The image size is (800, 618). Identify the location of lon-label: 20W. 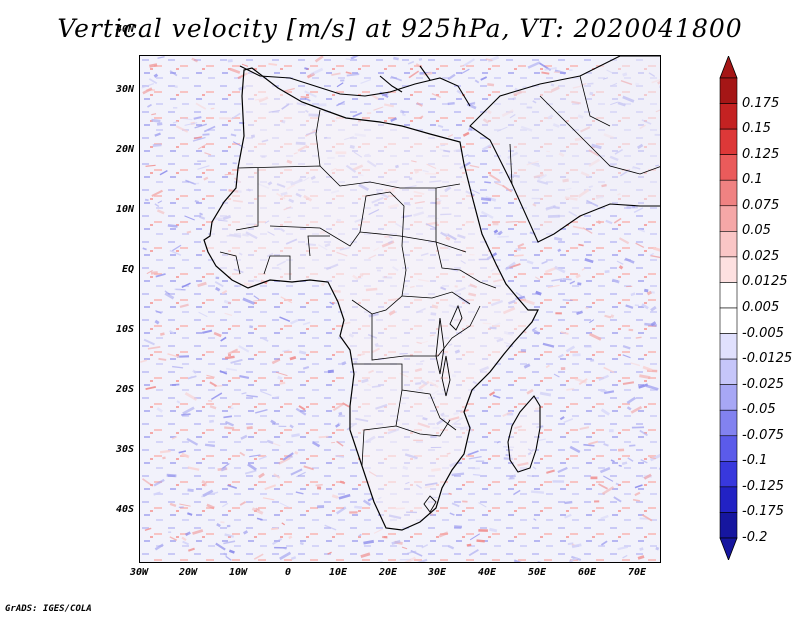
(188, 572).